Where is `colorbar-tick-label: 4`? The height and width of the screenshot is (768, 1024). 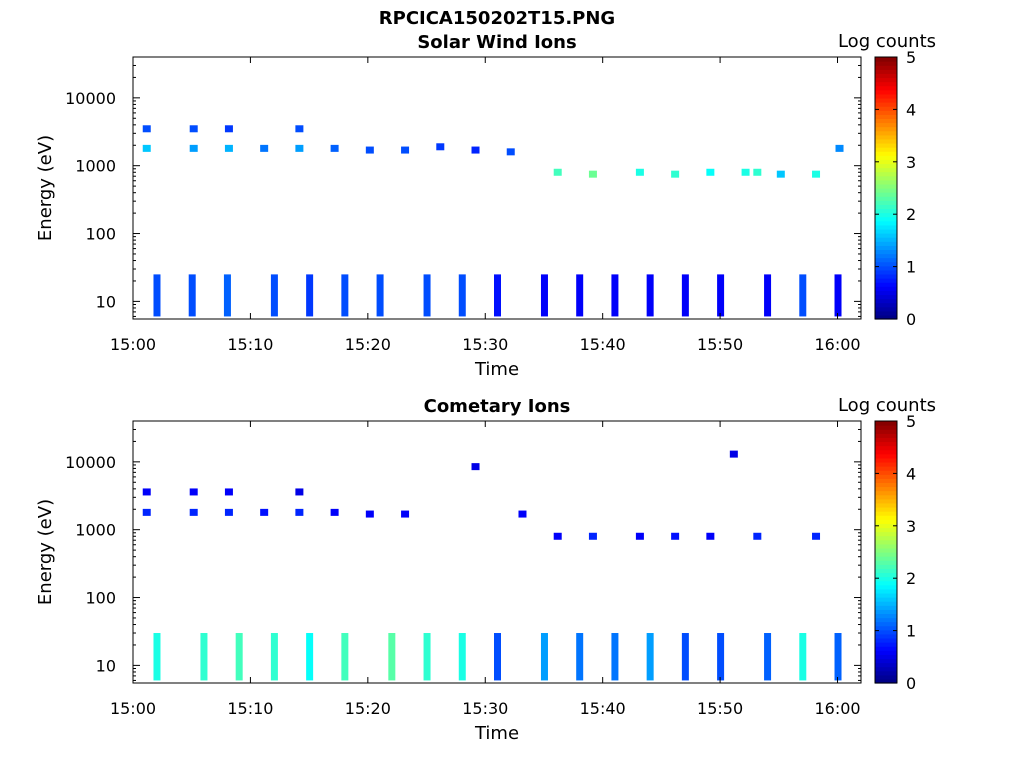
colorbar-tick-label: 4 is located at coordinates (911, 109).